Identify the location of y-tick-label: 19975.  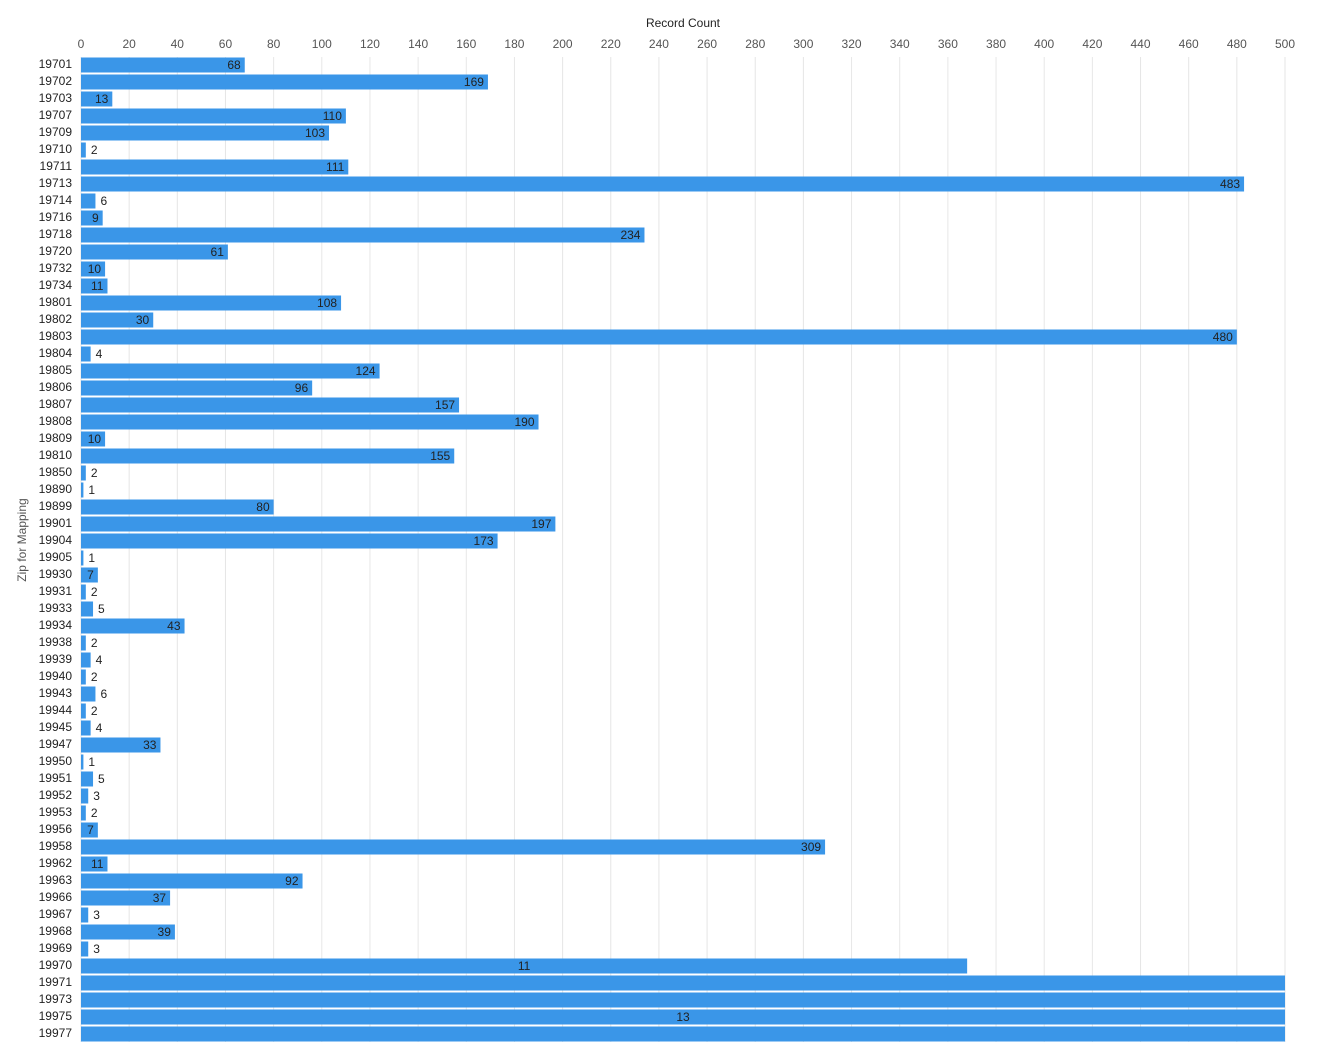
(56, 1016).